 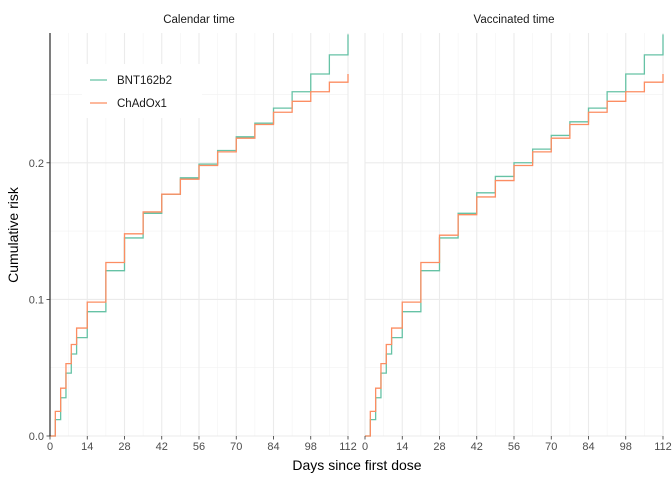 What do you see at coordinates (199, 20) in the screenshot?
I see `panel-title: Calendar time` at bounding box center [199, 20].